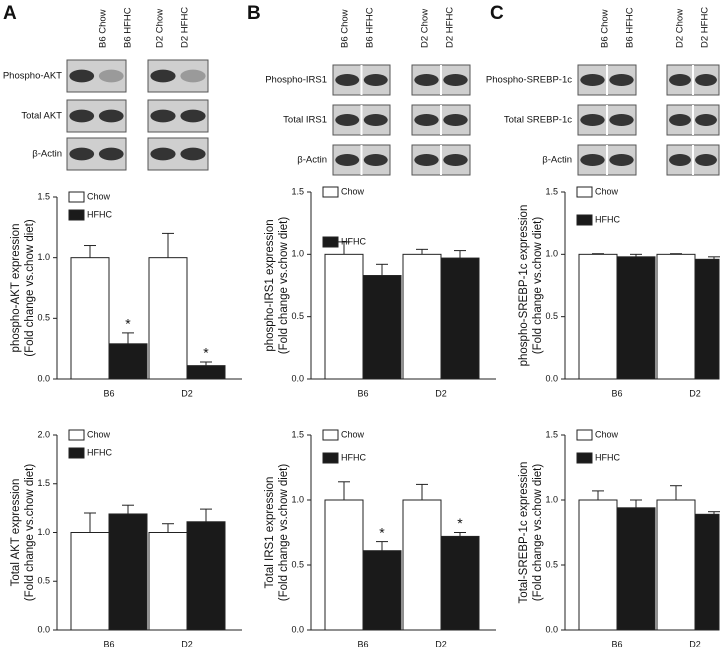 Image resolution: width=721 pixels, height=647 pixels. What do you see at coordinates (305, 120) in the screenshot?
I see `blot-label: Total IRS1` at bounding box center [305, 120].